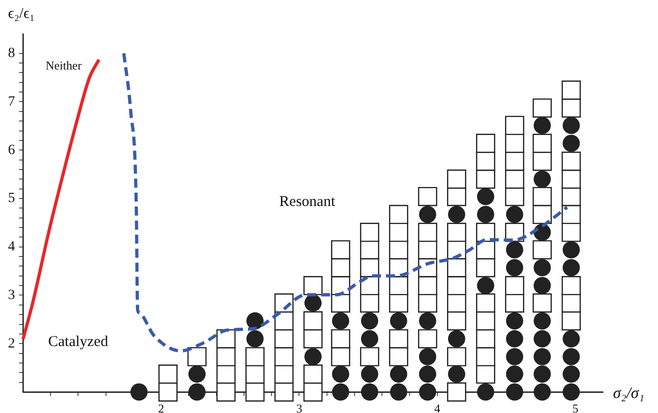 This screenshot has width=658, height=413. I want to click on x-tick-label: 3, so click(299, 407).